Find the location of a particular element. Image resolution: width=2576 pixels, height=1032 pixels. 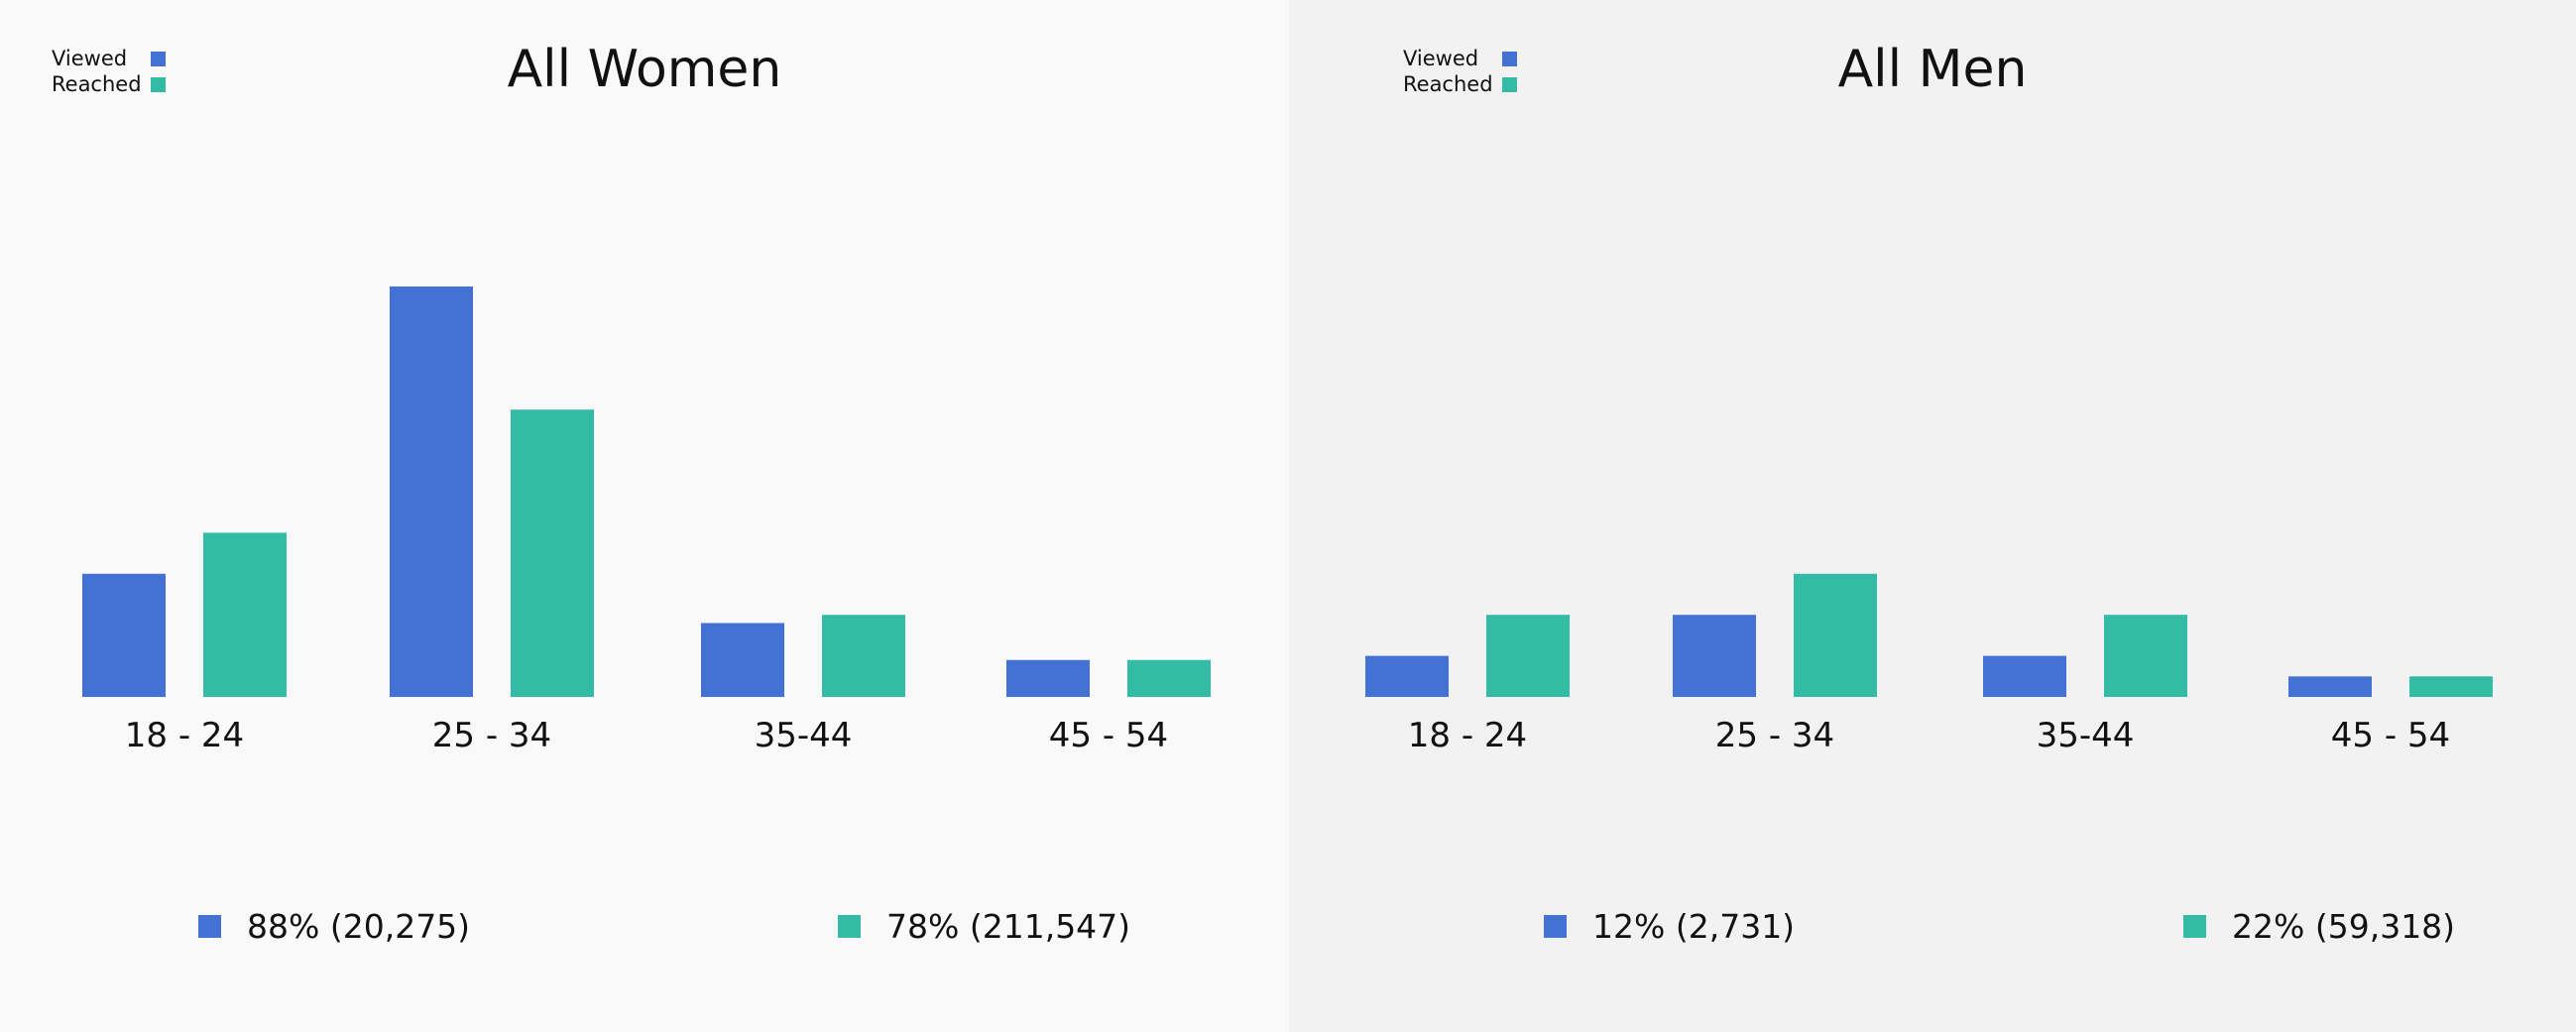

men-chart-title: All Men is located at coordinates (1933, 69).